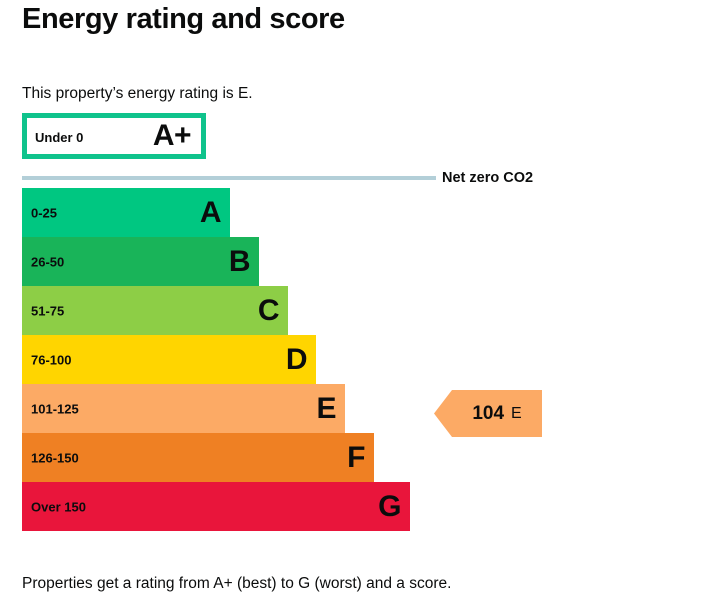  What do you see at coordinates (55, 408) in the screenshot?
I see `rating-range-e: 101-125` at bounding box center [55, 408].